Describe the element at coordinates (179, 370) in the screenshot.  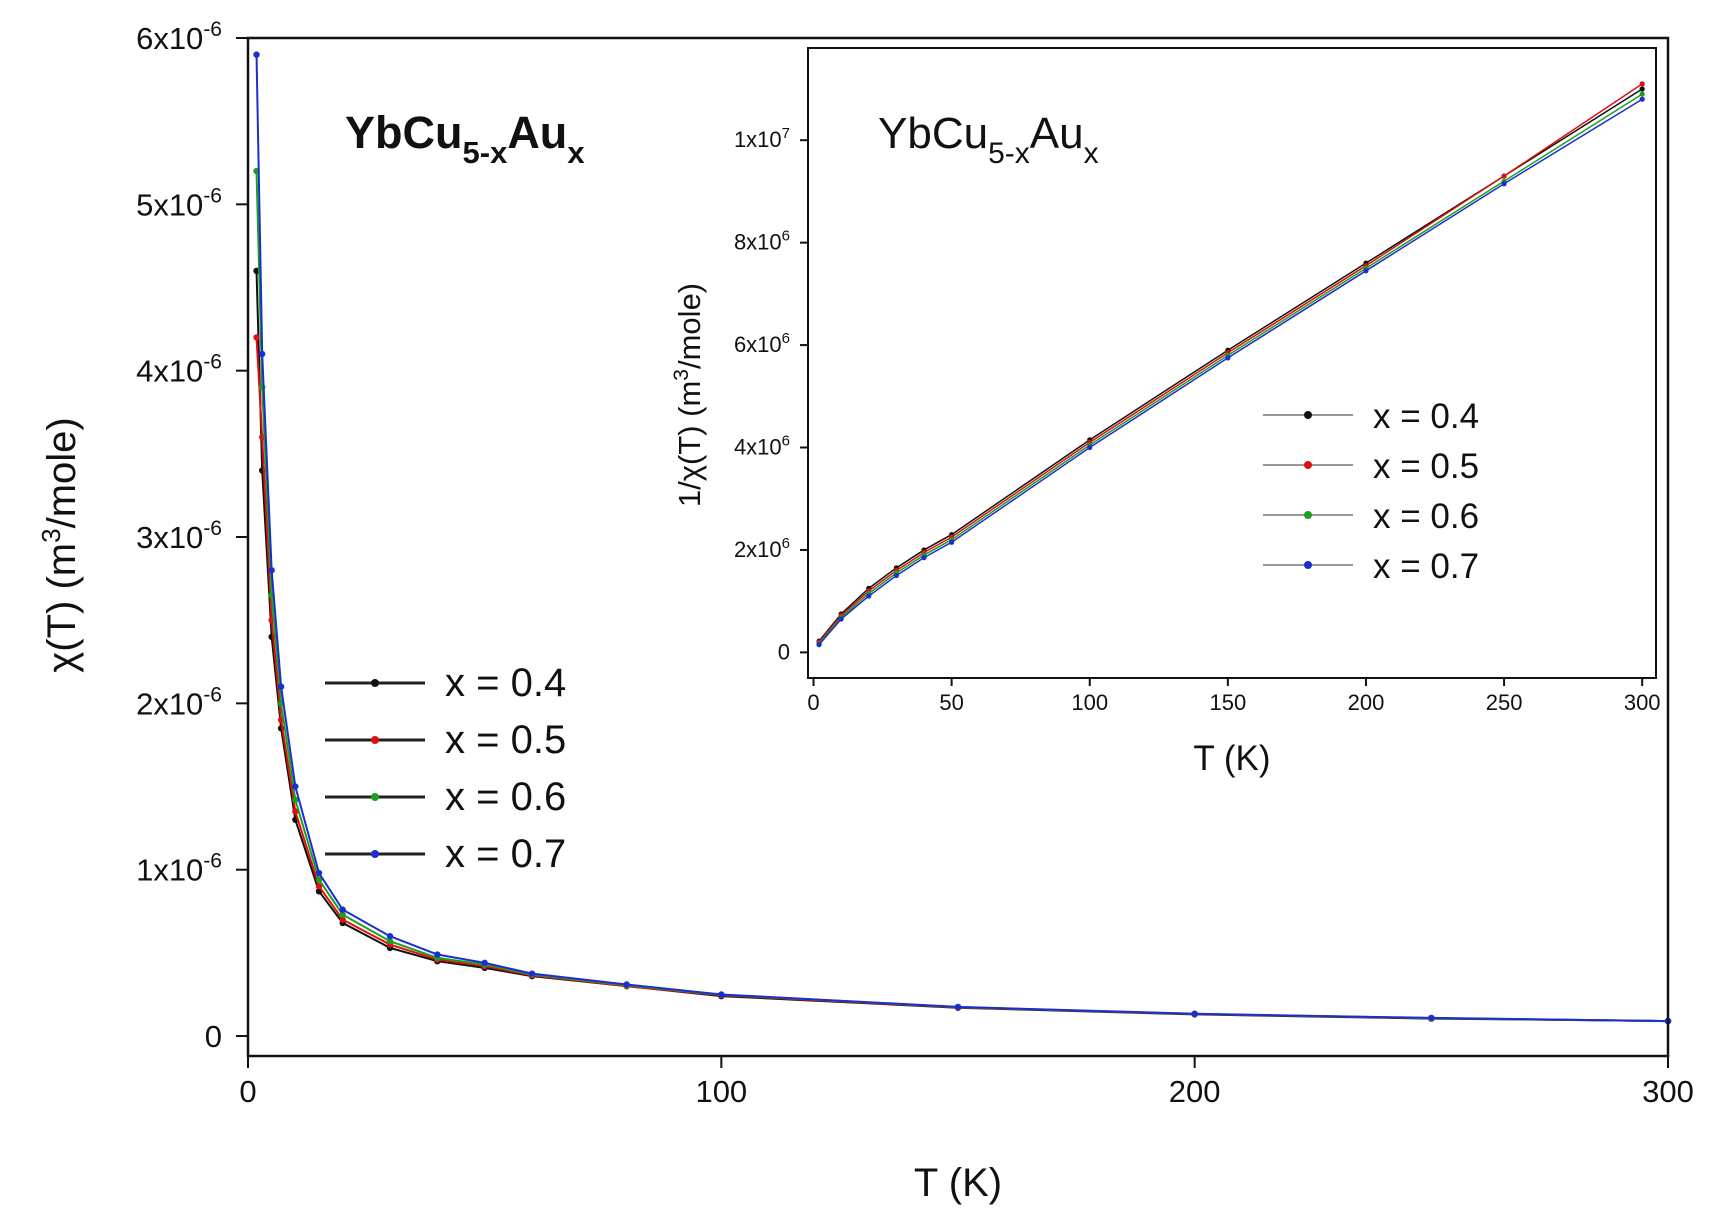
I see `main-y-tick-label: 4x10⁻⁶` at that location.